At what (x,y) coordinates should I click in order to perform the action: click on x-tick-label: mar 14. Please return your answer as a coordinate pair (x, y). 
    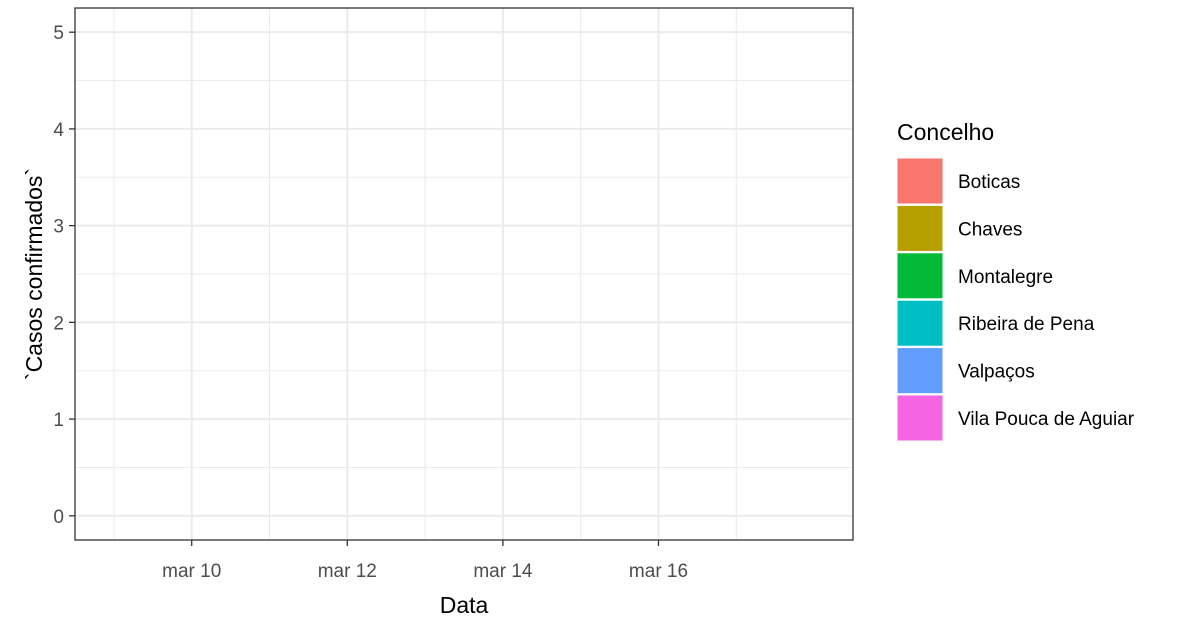
    Looking at the image, I should click on (503, 571).